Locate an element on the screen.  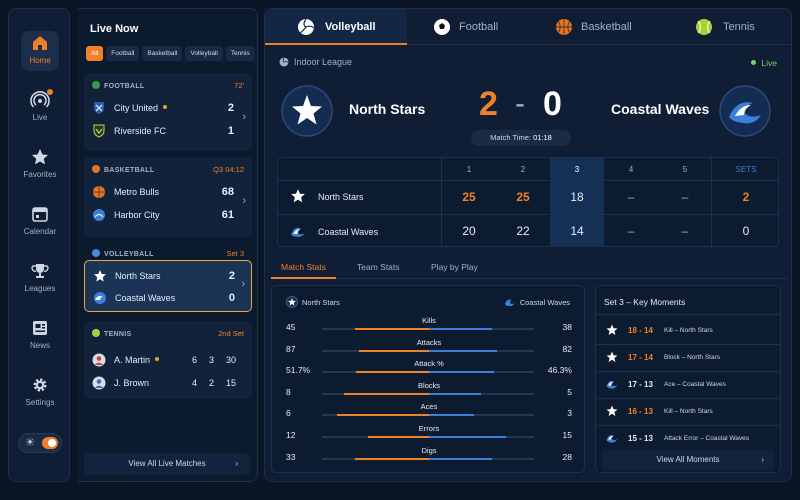
team-score: 68 is located at coordinates (227, 192).